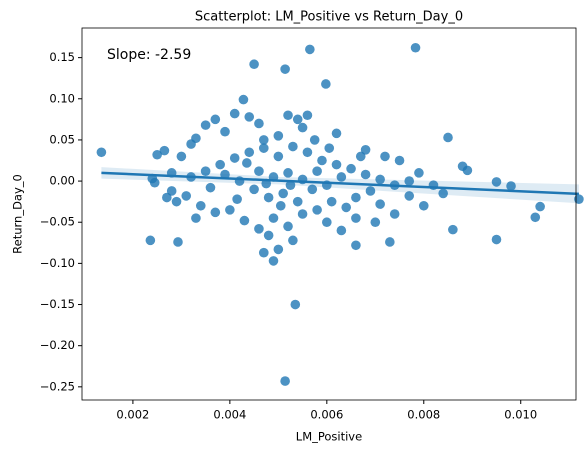  I want to click on x-tick-label: 0.006, so click(326, 415).